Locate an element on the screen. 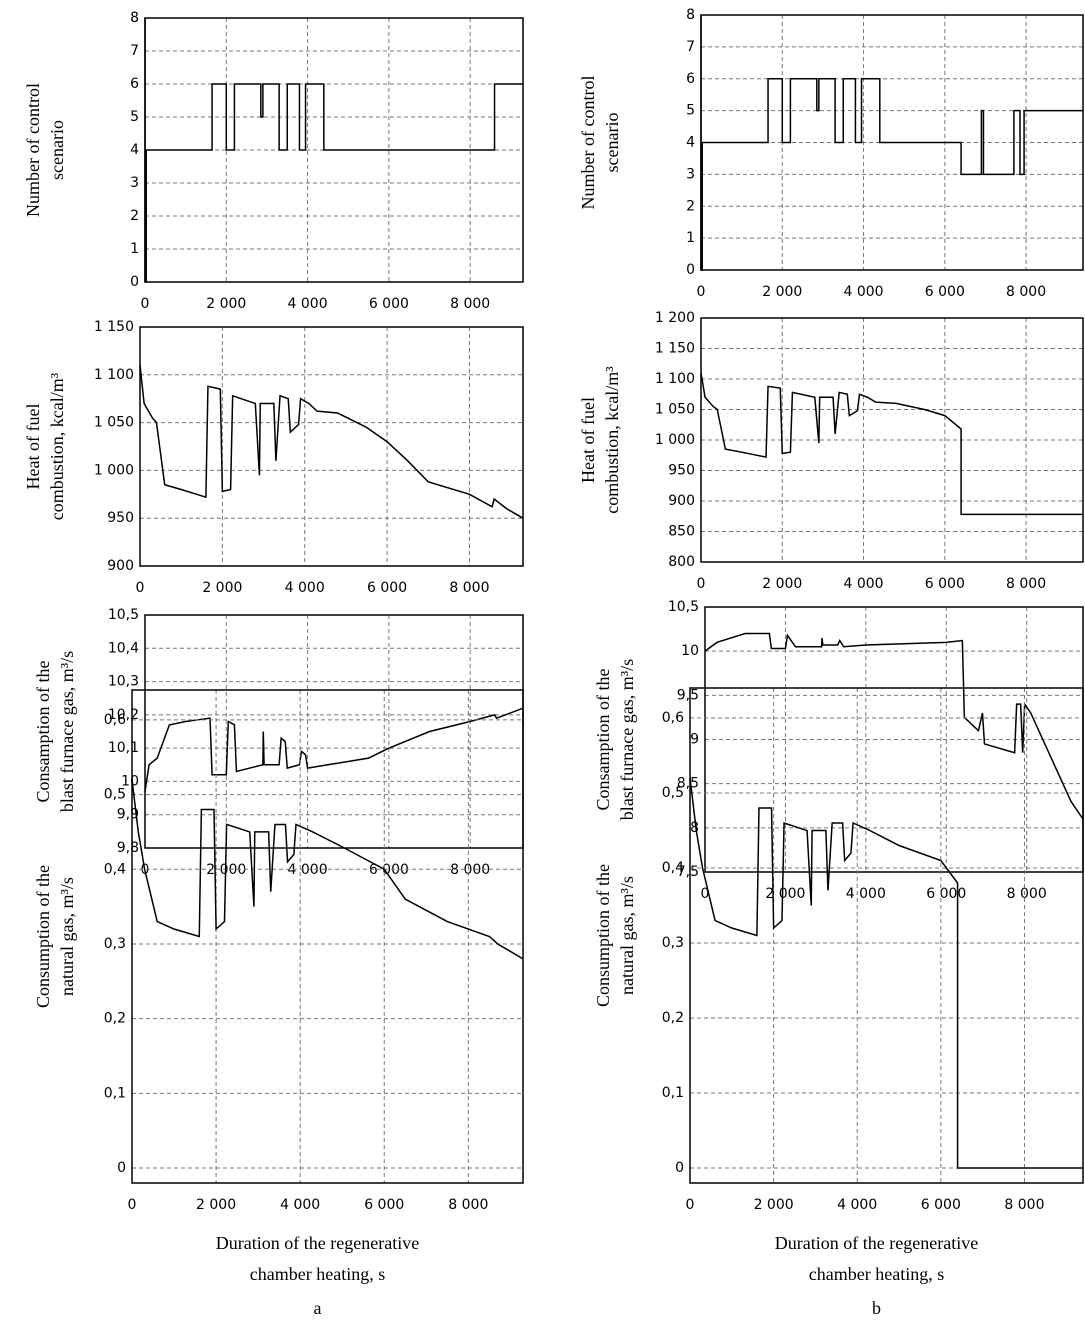 This screenshot has width=1085, height=1324. y-tick-label: 10,2 is located at coordinates (123, 715).